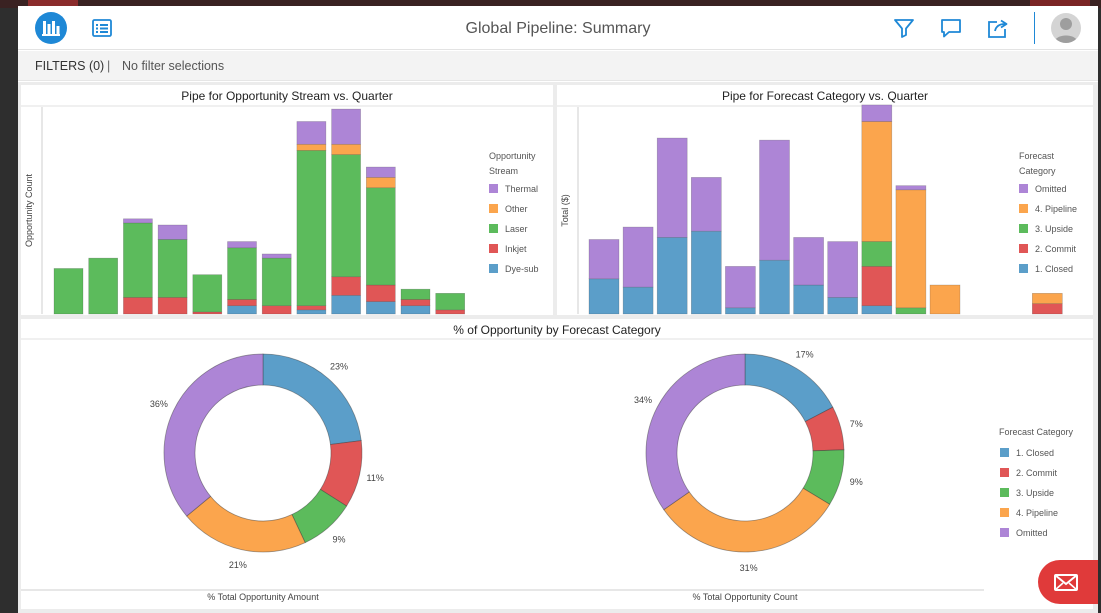  Describe the element at coordinates (1035, 493) in the screenshot. I see `legend-label-3-upside: 3. Upside` at that location.